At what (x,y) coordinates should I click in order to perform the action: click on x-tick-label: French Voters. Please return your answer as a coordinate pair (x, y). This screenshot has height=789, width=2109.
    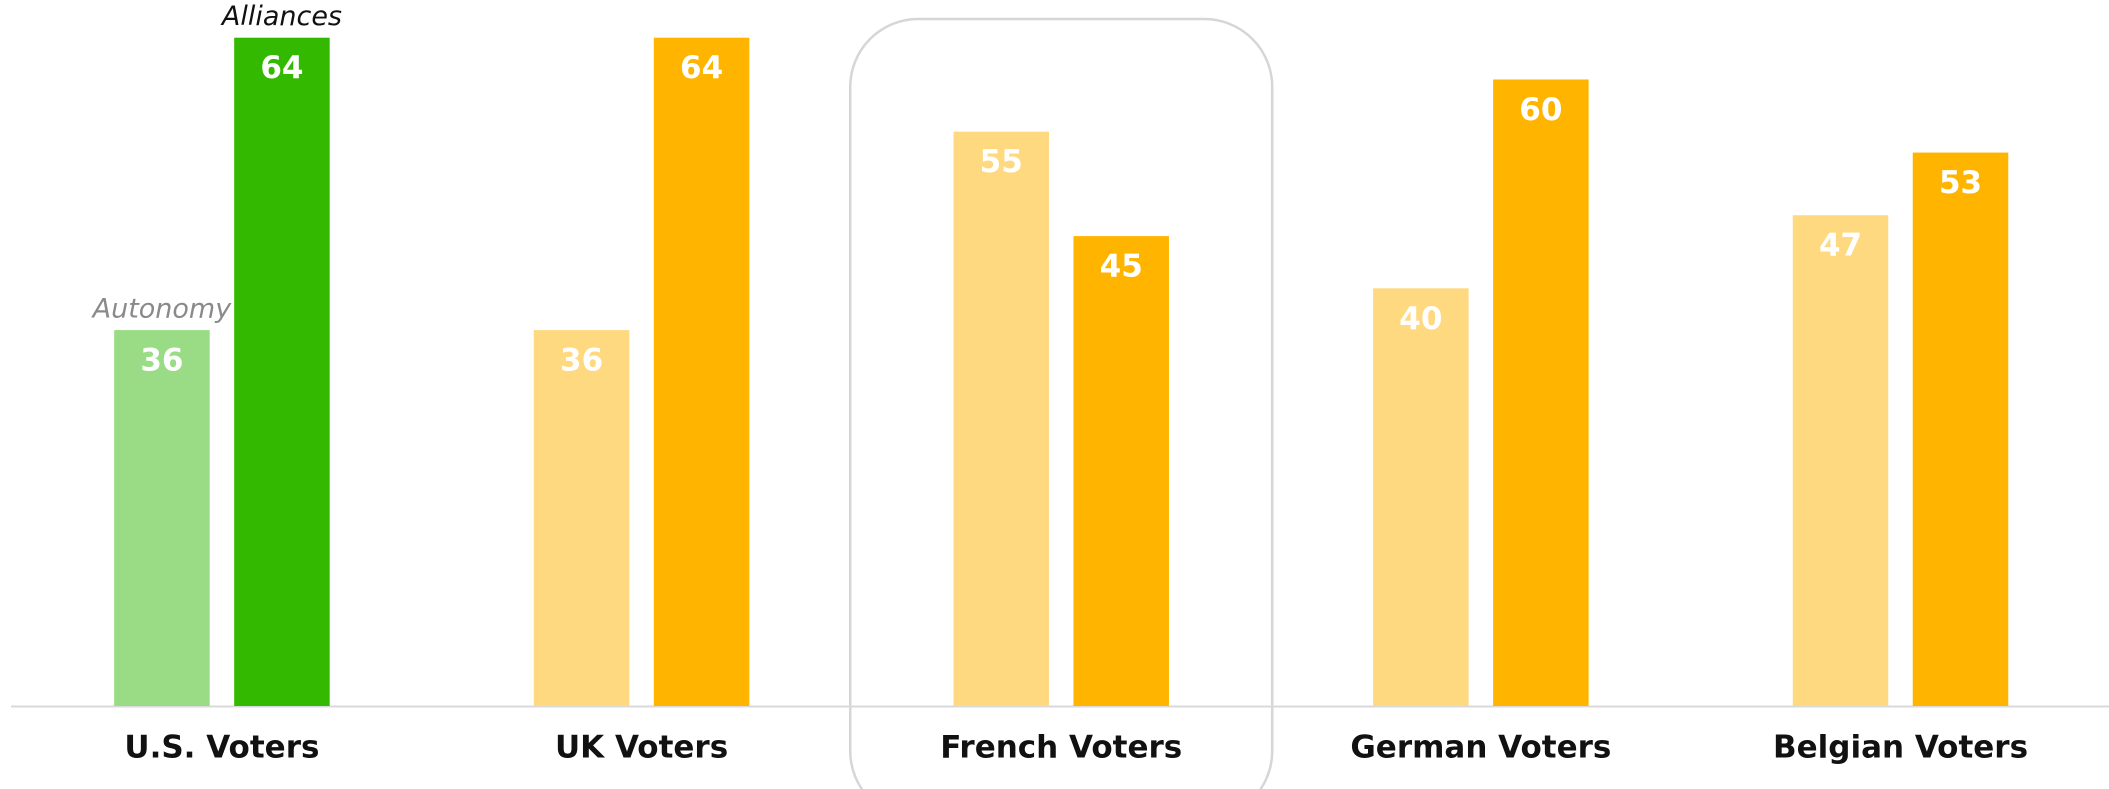
    Looking at the image, I should click on (1061, 748).